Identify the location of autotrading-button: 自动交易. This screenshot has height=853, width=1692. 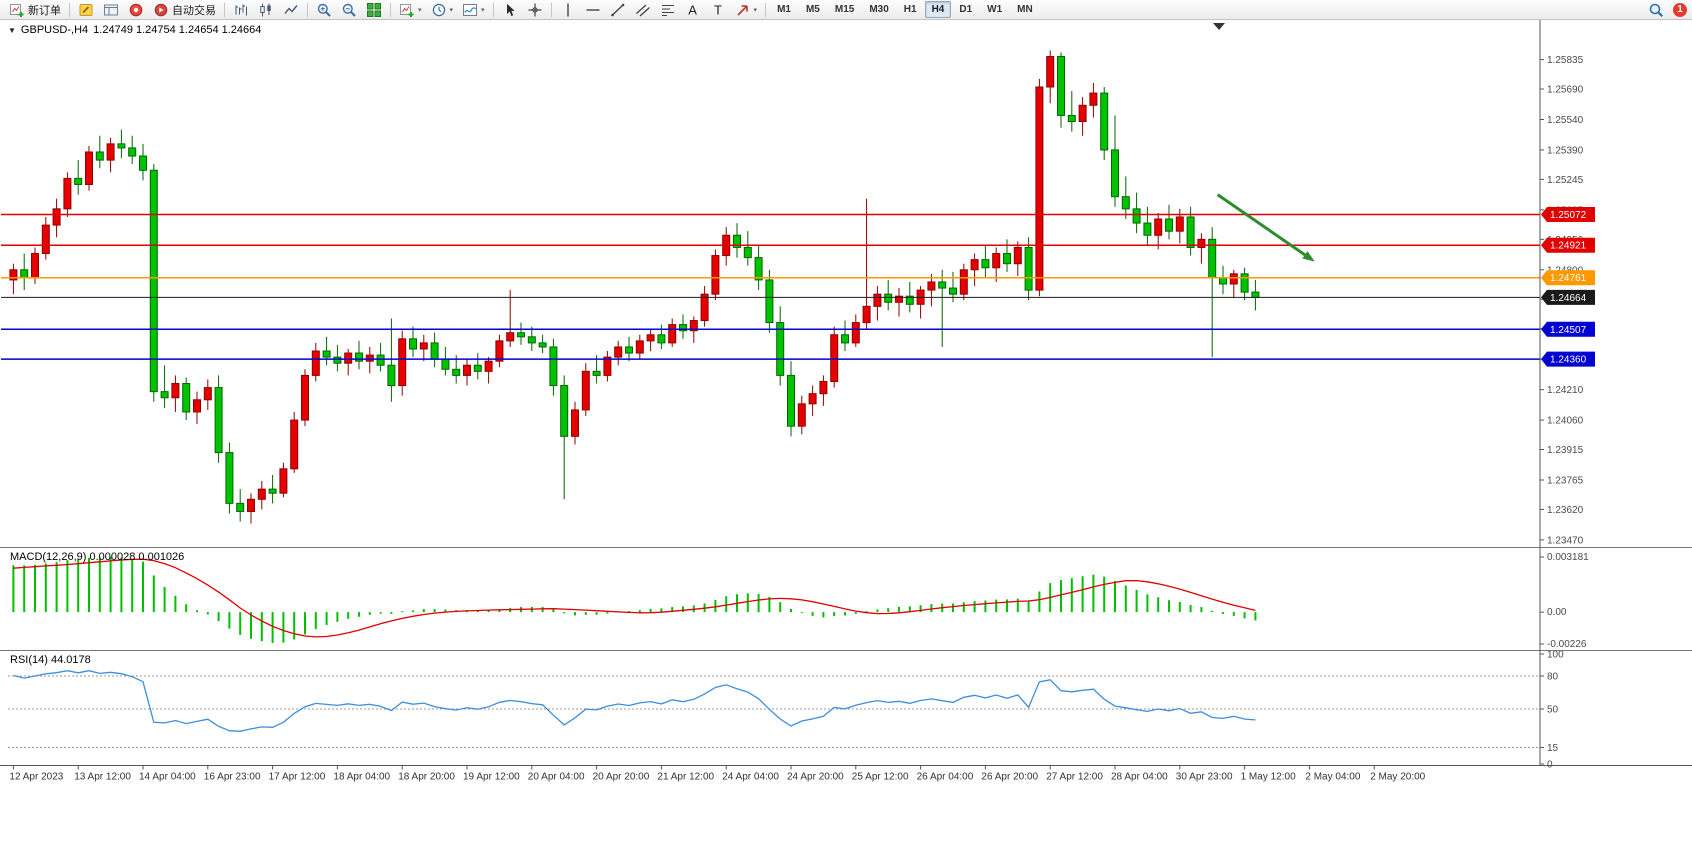
(184, 10).